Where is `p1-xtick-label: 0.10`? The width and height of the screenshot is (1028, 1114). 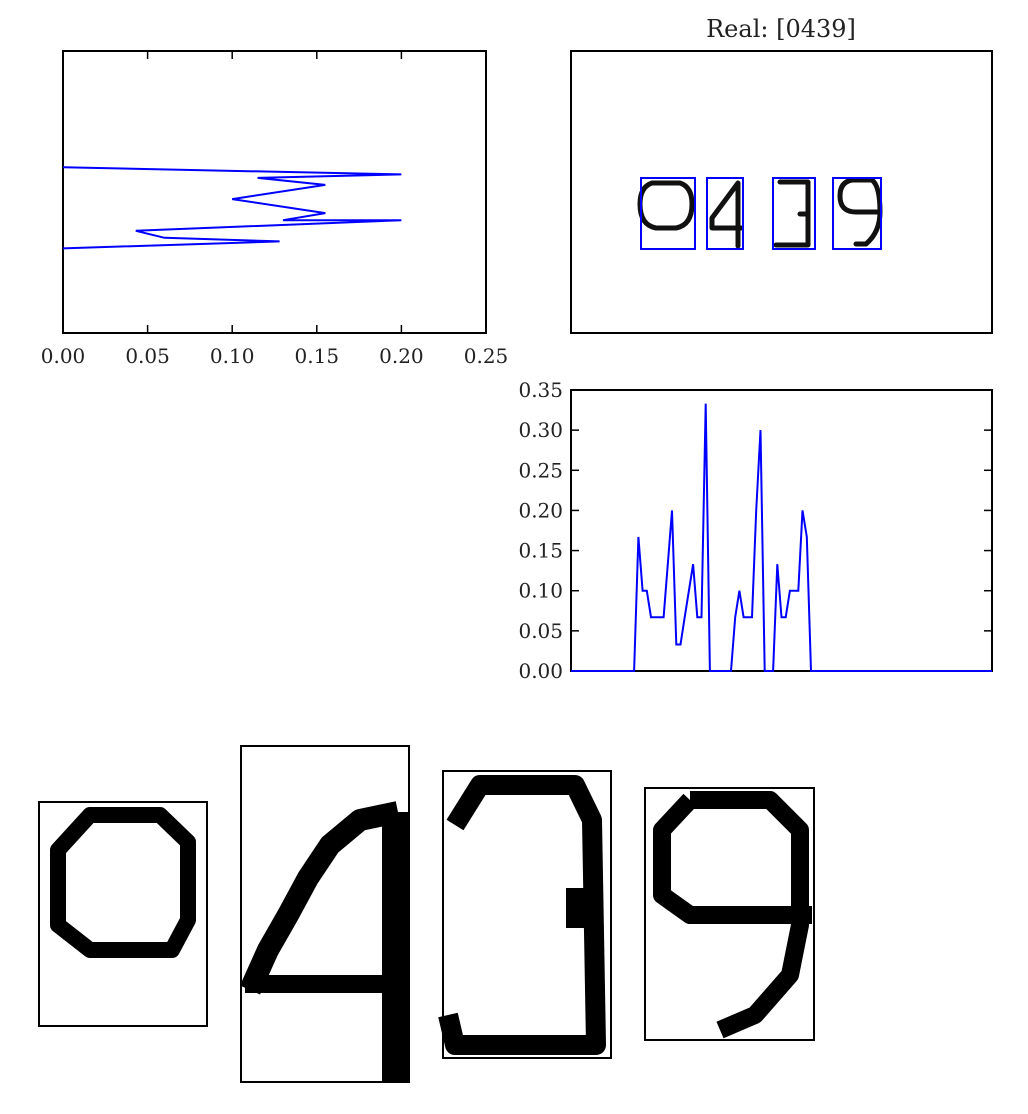 p1-xtick-label: 0.10 is located at coordinates (232, 356).